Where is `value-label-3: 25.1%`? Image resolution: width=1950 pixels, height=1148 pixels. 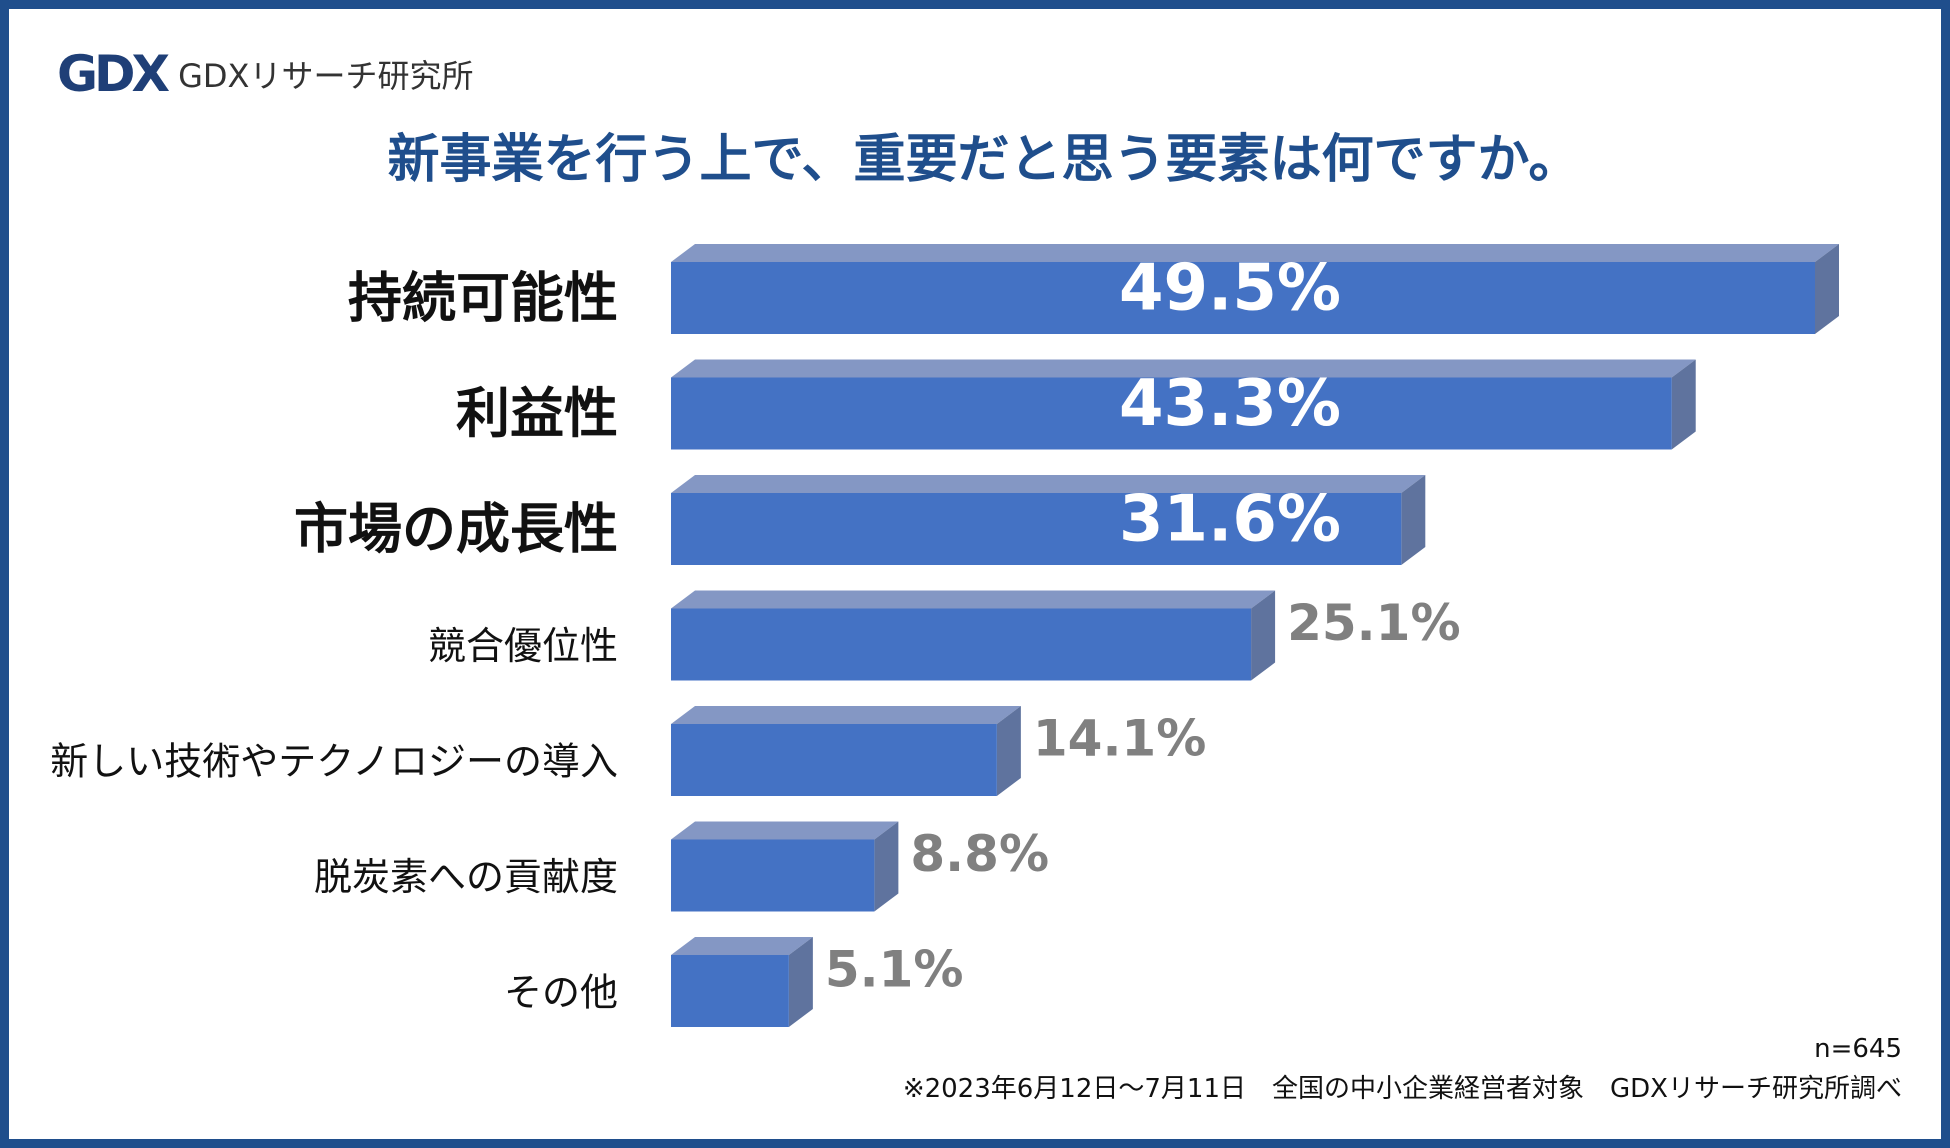
value-label-3: 25.1% is located at coordinates (1373, 623).